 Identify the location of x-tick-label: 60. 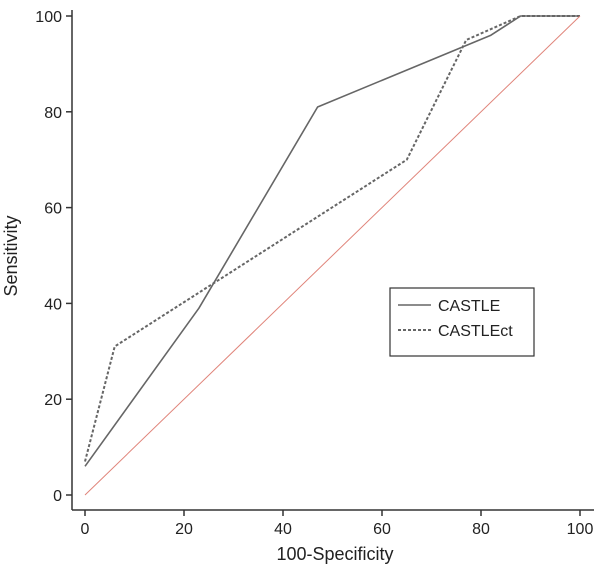
(382, 529).